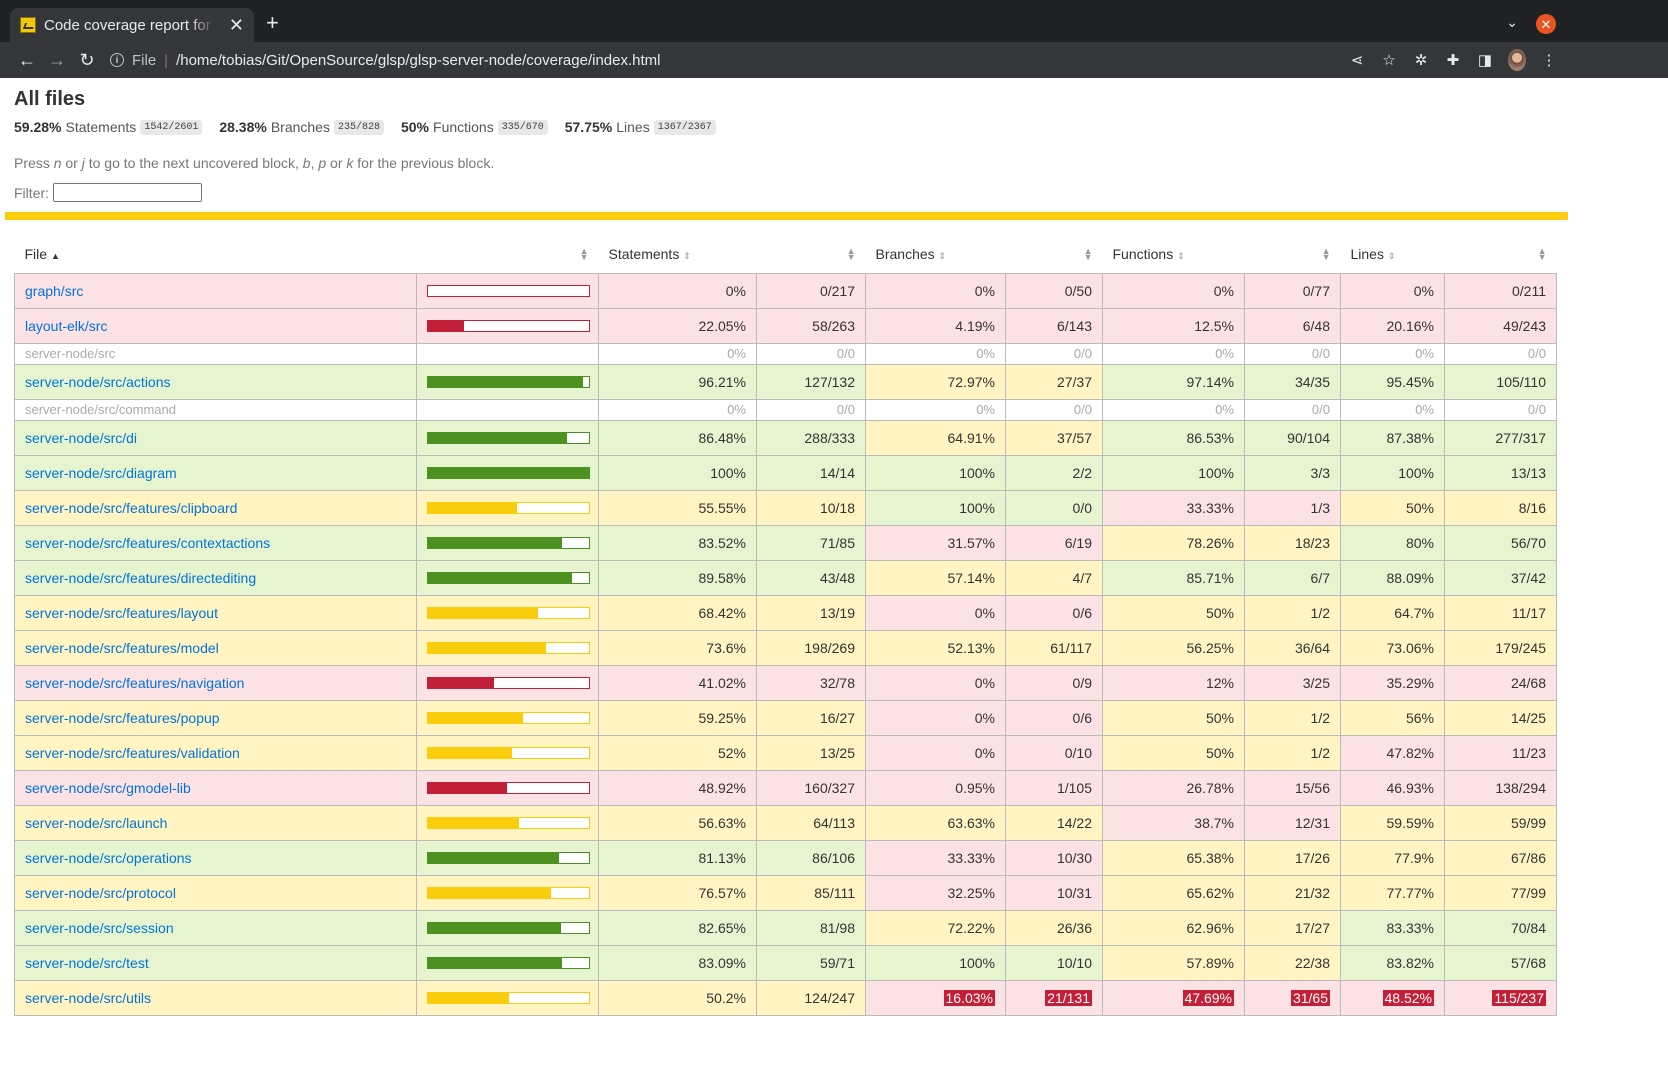 This screenshot has height=1081, width=1668. Describe the element at coordinates (1392, 507) in the screenshot. I see `lines-pct-cell: 50%` at that location.